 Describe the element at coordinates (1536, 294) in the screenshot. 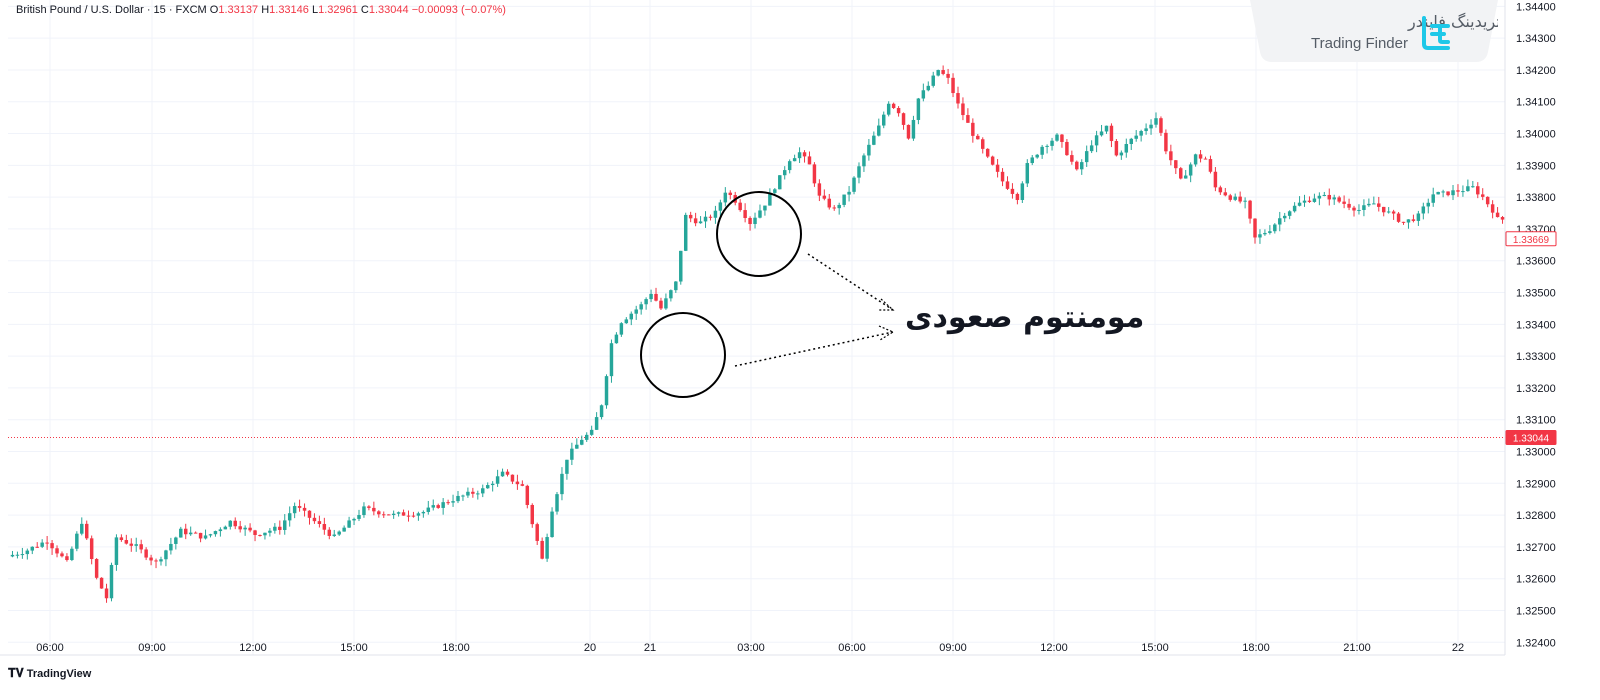

I see `y-tick-label: 1.33500` at that location.